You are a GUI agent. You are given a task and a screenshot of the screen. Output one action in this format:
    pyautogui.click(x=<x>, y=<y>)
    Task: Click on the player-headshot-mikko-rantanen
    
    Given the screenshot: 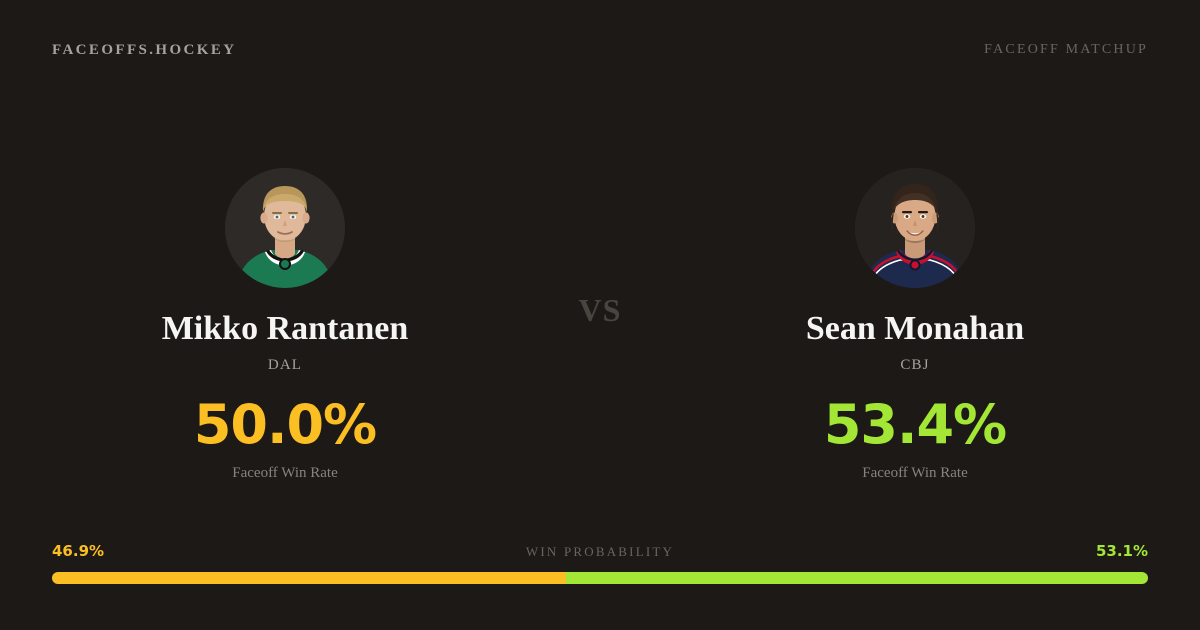 What is the action you would take?
    pyautogui.click(x=285, y=228)
    